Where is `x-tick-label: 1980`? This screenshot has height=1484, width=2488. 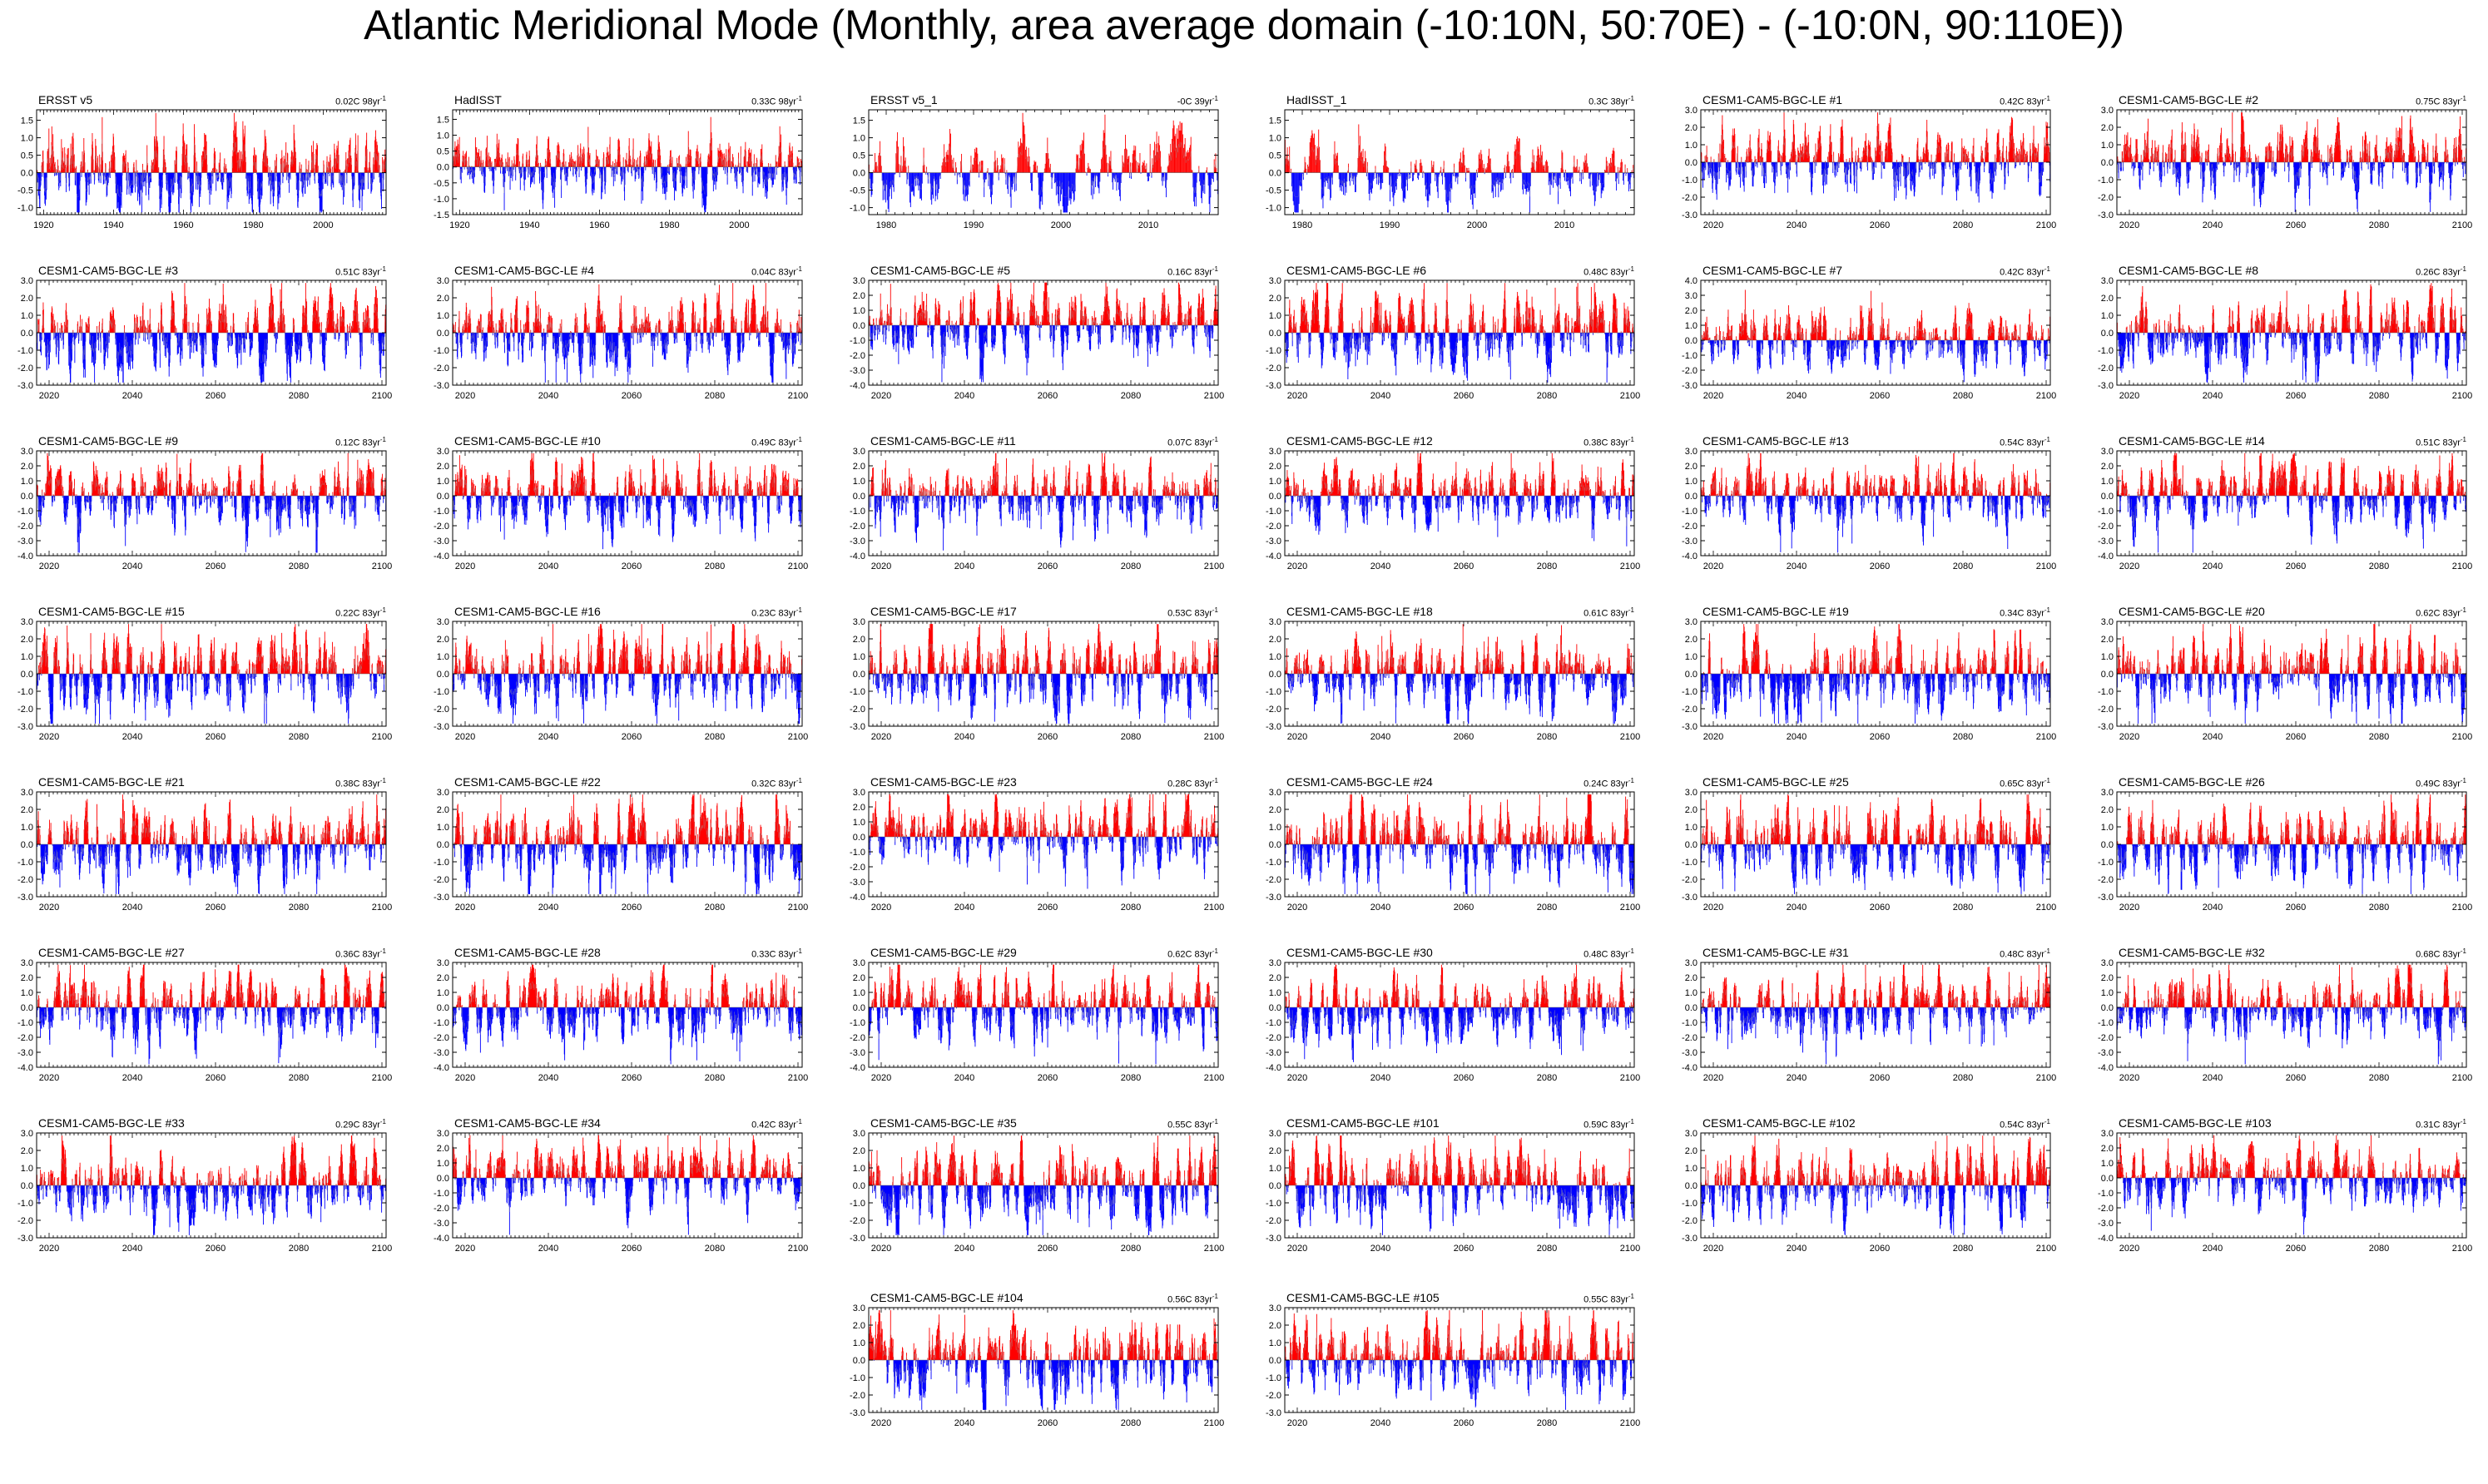
x-tick-label: 1980 is located at coordinates (886, 225).